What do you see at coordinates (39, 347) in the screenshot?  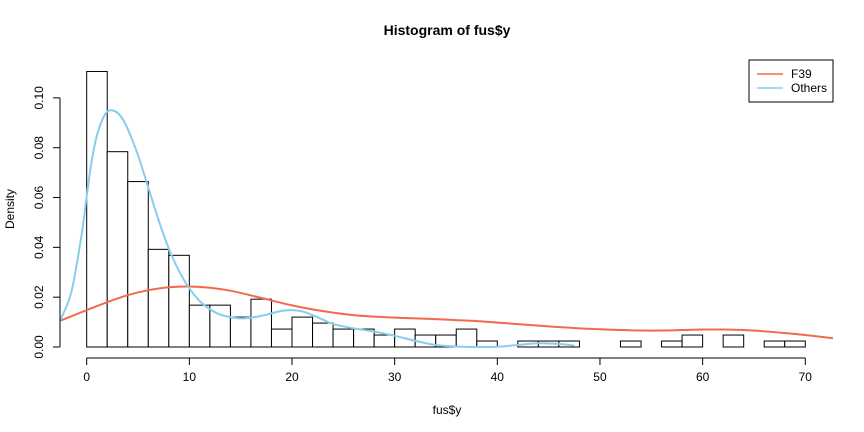 I see `y-tick-label: 0.00` at bounding box center [39, 347].